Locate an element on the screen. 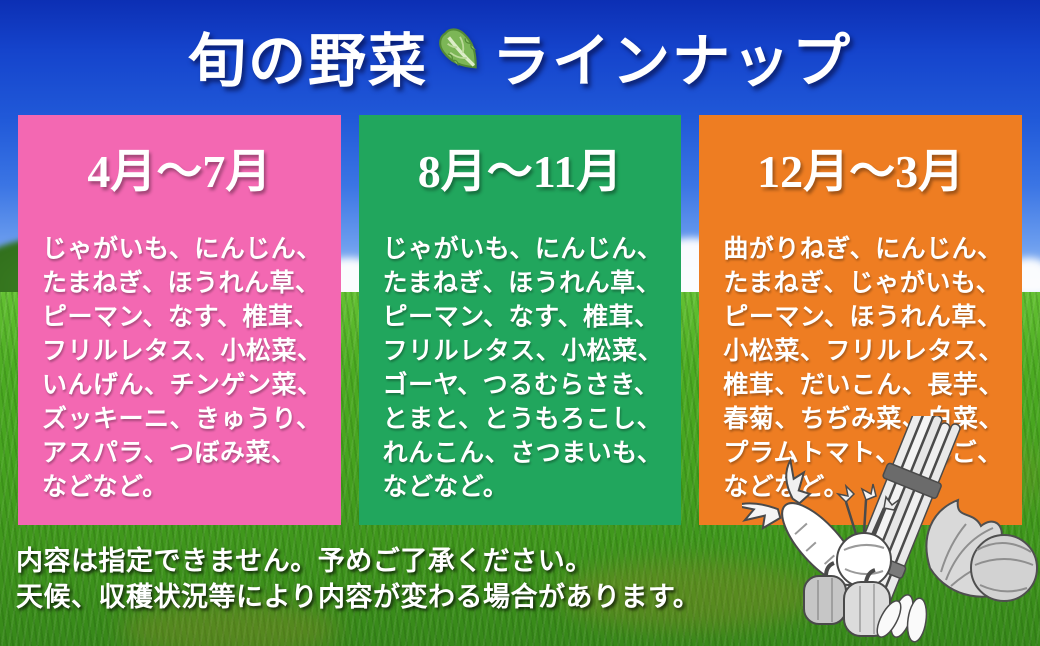 The image size is (1040, 646). disclaimer-line-1: 内容は指定できません。予めご了承ください。 is located at coordinates (304, 561).